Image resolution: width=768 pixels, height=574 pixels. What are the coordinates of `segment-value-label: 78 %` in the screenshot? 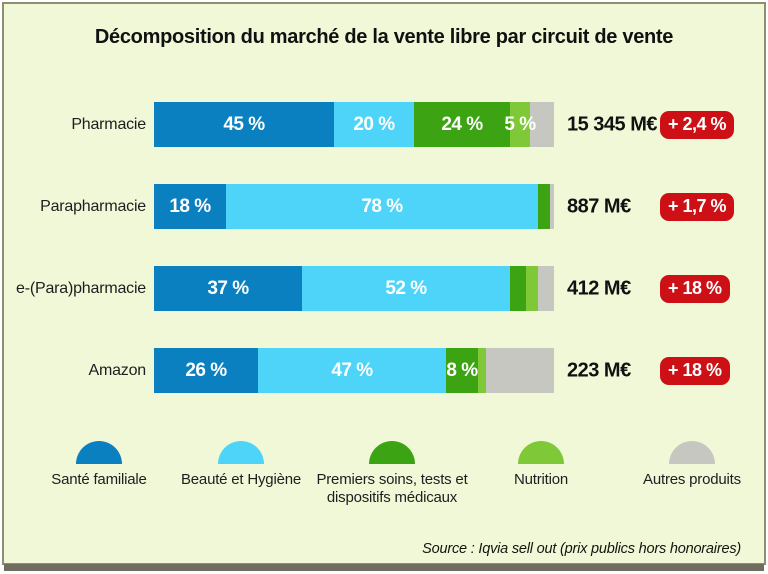 It's located at (382, 206).